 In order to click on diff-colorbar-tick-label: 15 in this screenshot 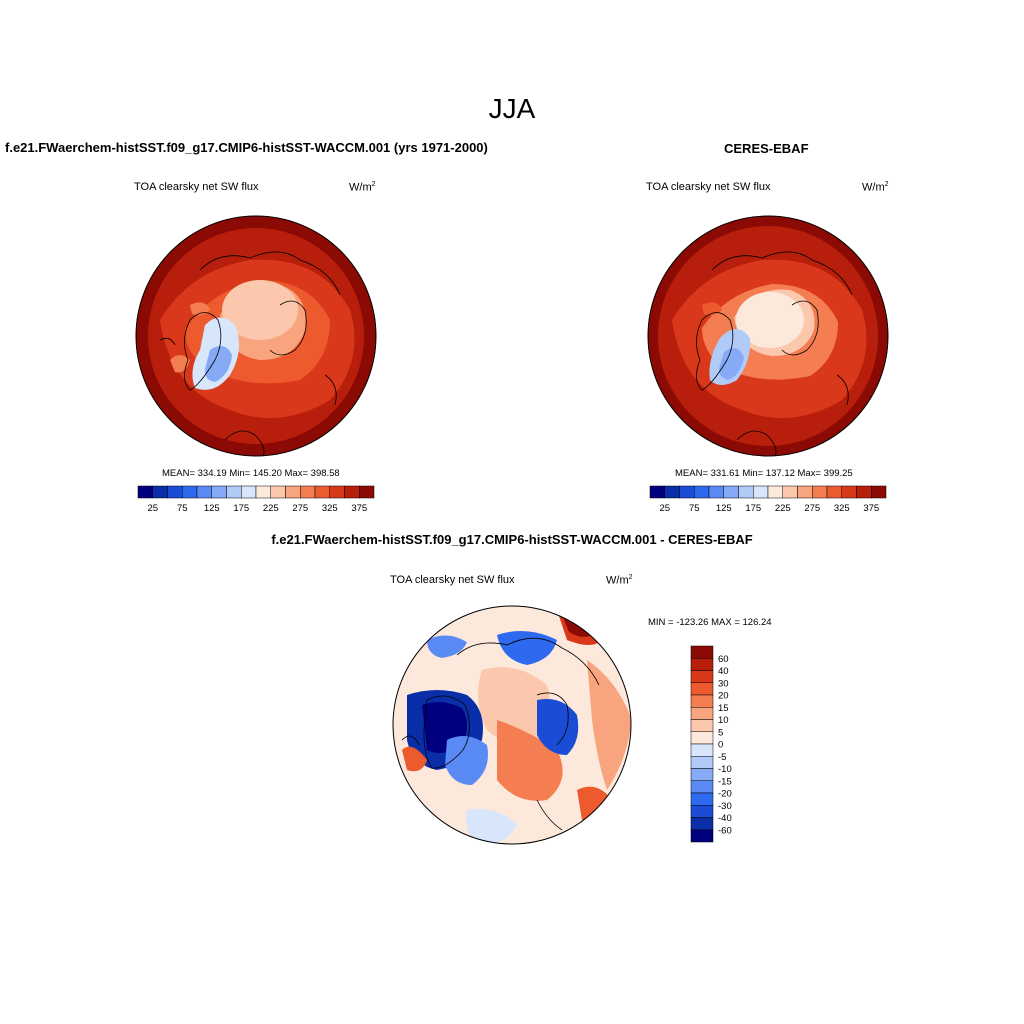, I will do `click(723, 708)`.